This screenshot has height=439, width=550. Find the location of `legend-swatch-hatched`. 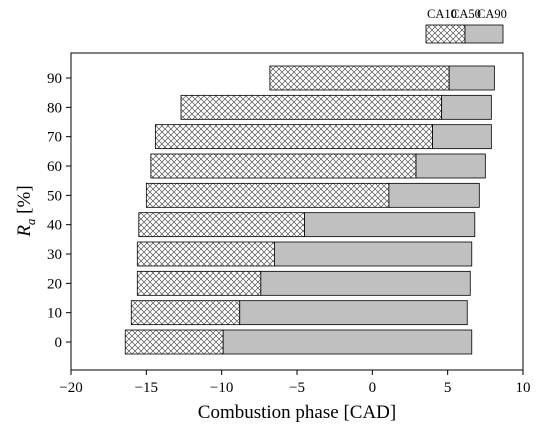

legend-swatch-hatched is located at coordinates (445, 34).